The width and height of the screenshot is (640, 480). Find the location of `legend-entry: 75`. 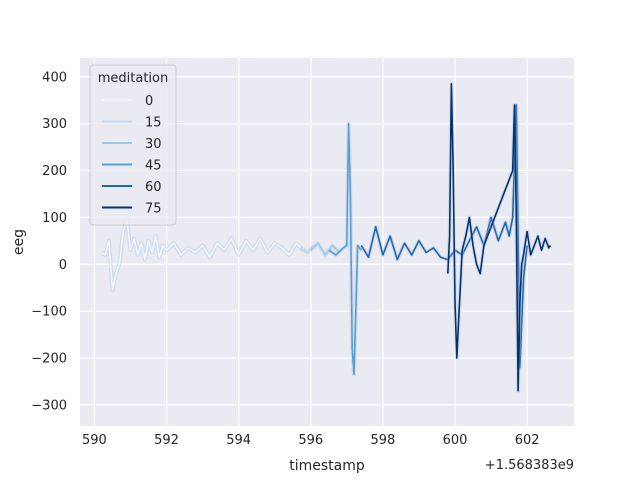

legend-entry: 75 is located at coordinates (153, 209).